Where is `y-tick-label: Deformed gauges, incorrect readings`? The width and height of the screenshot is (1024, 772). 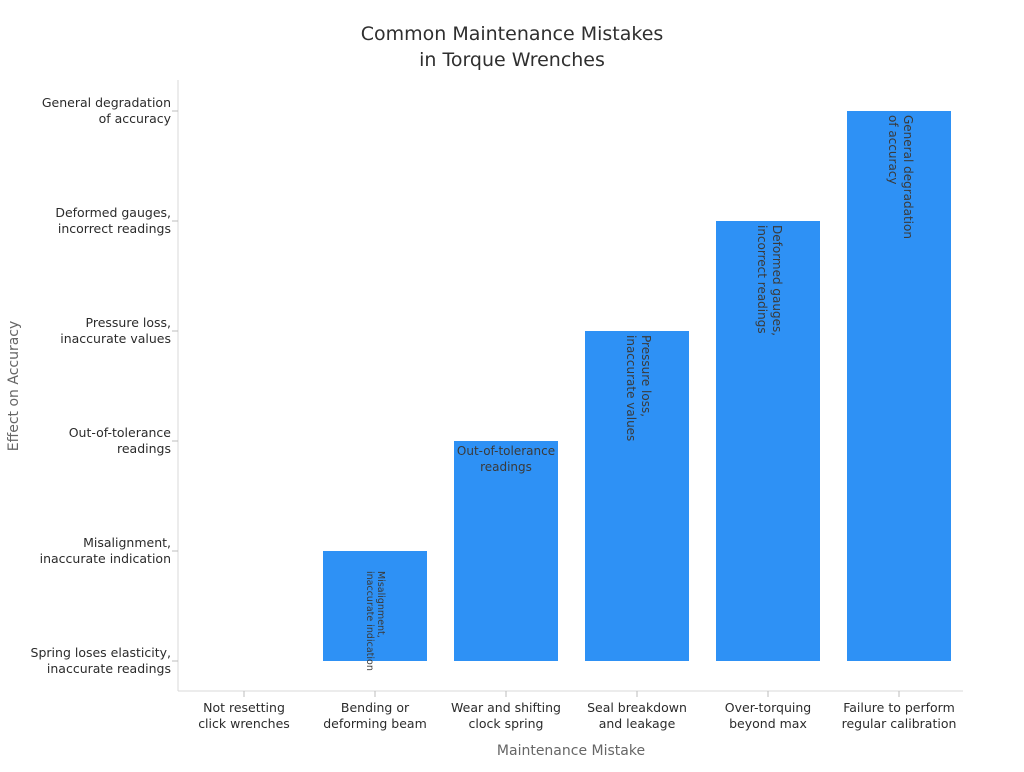 y-tick-label: Deformed gauges, incorrect readings is located at coordinates (113, 220).